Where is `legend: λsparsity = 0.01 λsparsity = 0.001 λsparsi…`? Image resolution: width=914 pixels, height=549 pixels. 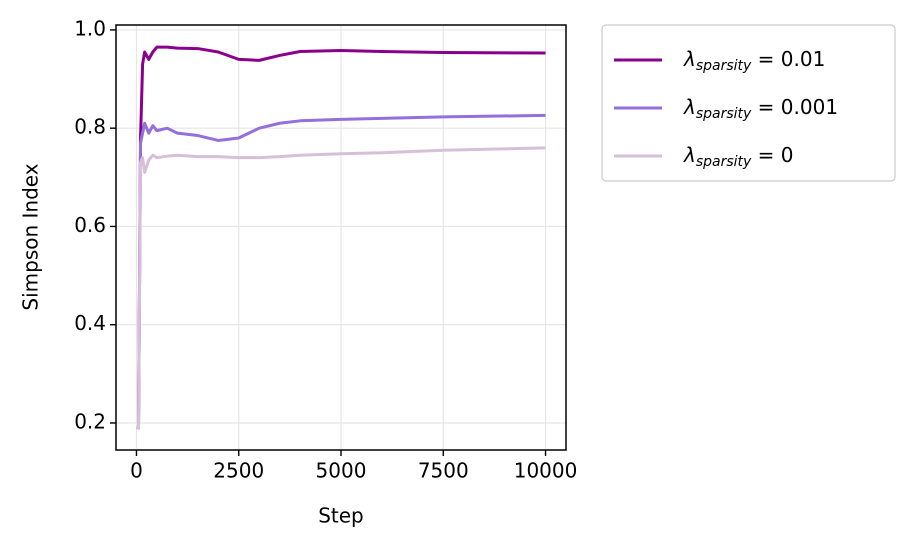 legend: λsparsity = 0.01 λsparsity = 0.001 λsparsi… is located at coordinates (748, 103).